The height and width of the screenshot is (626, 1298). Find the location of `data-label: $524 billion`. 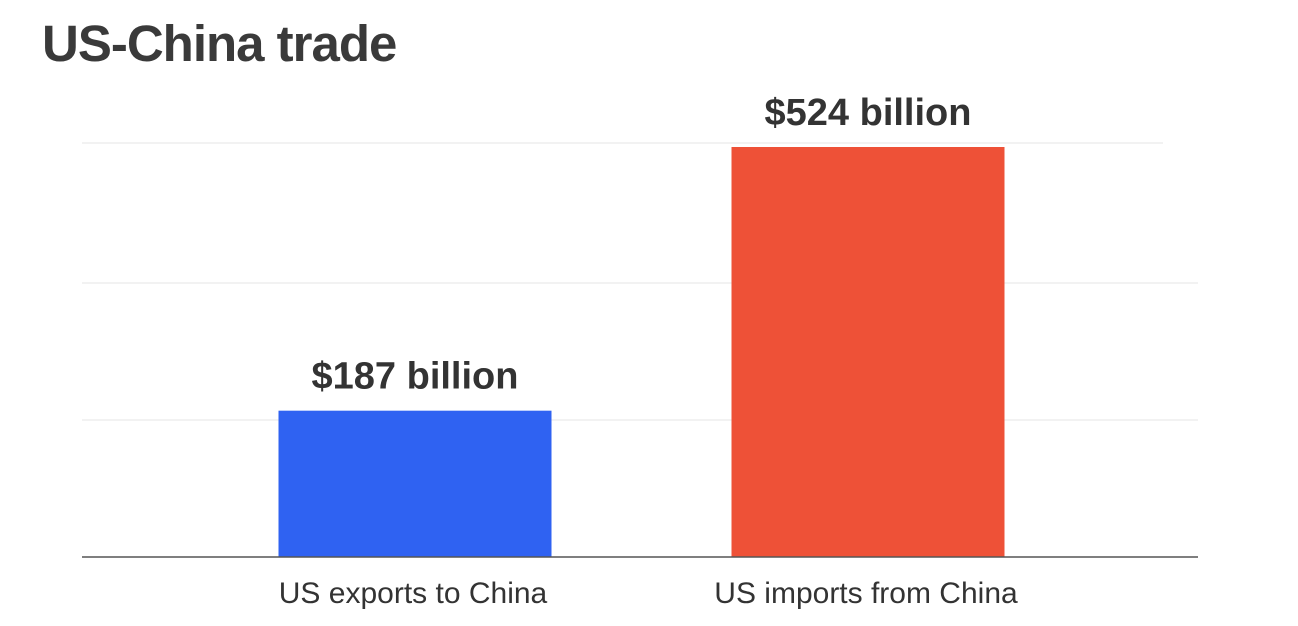

data-label: $524 billion is located at coordinates (868, 113).